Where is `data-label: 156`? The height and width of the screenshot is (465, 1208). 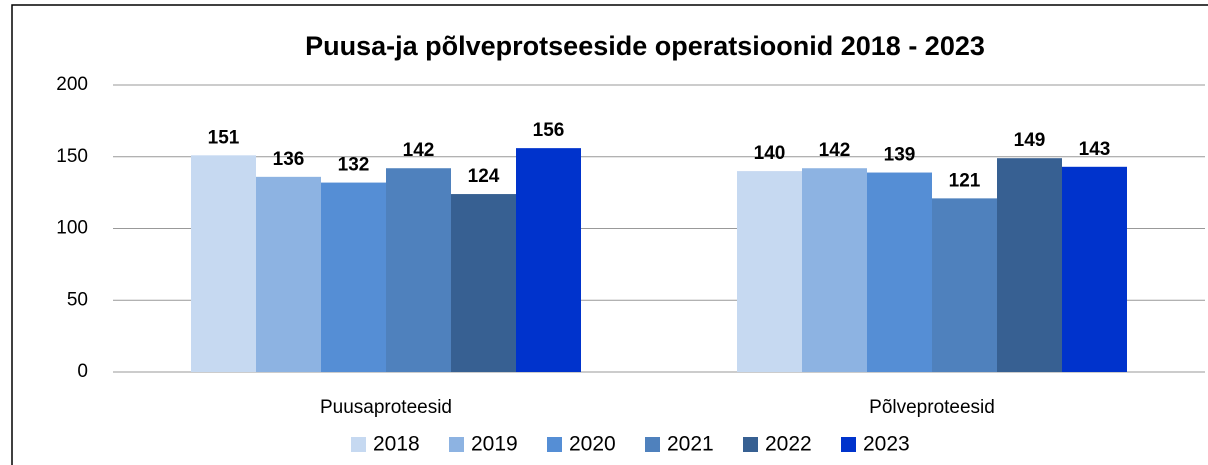 data-label: 156 is located at coordinates (549, 130).